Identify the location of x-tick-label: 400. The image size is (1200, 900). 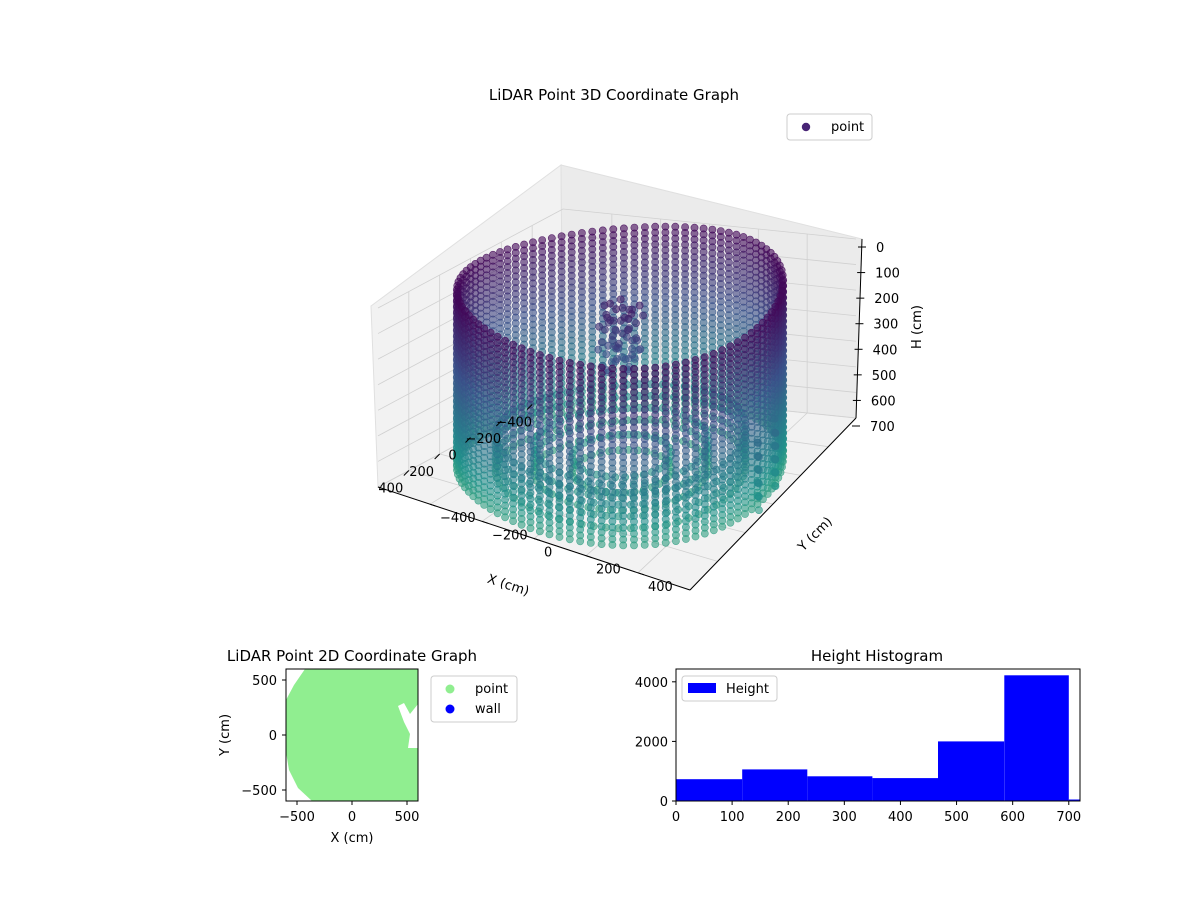
(390, 489).